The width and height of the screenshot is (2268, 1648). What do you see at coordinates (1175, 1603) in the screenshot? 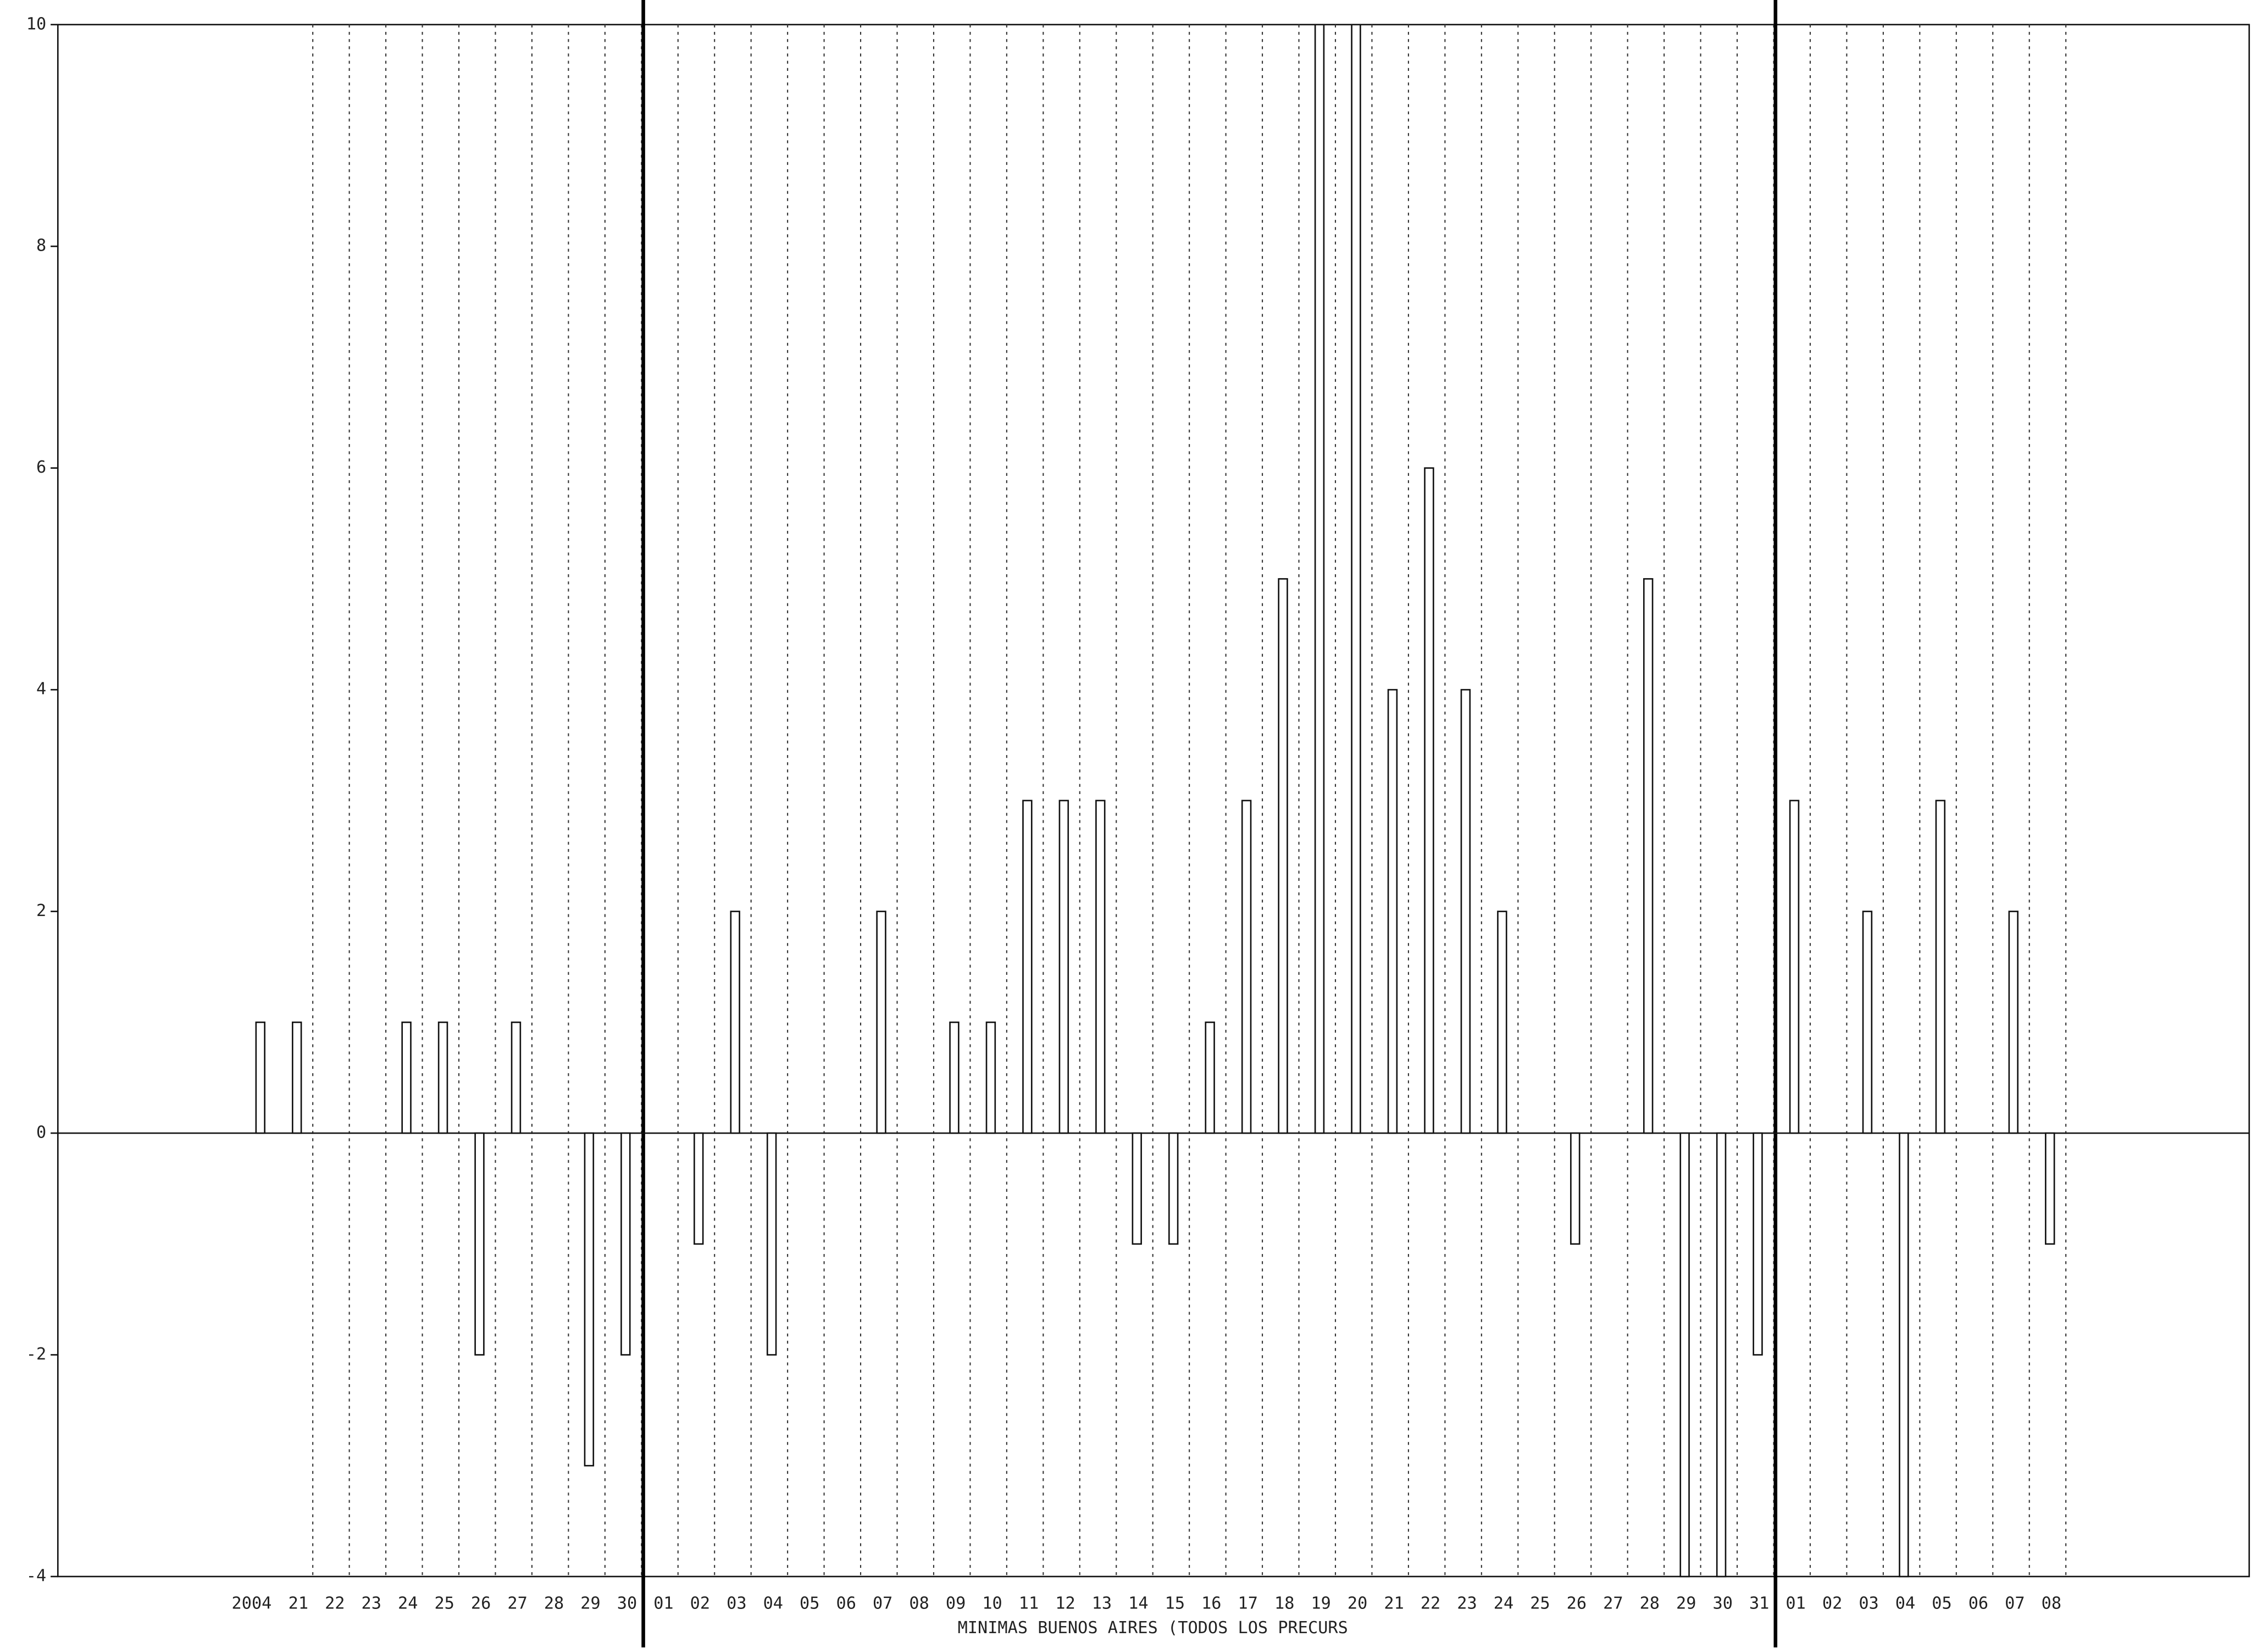
I see `x-tick-label: 15` at bounding box center [1175, 1603].